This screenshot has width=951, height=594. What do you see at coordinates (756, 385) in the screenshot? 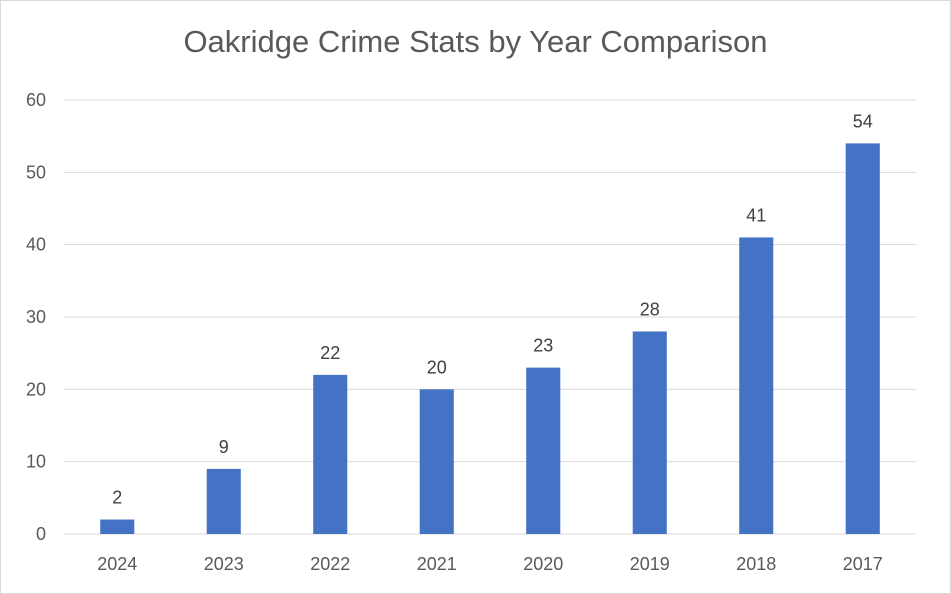
I see `bar-2018` at bounding box center [756, 385].